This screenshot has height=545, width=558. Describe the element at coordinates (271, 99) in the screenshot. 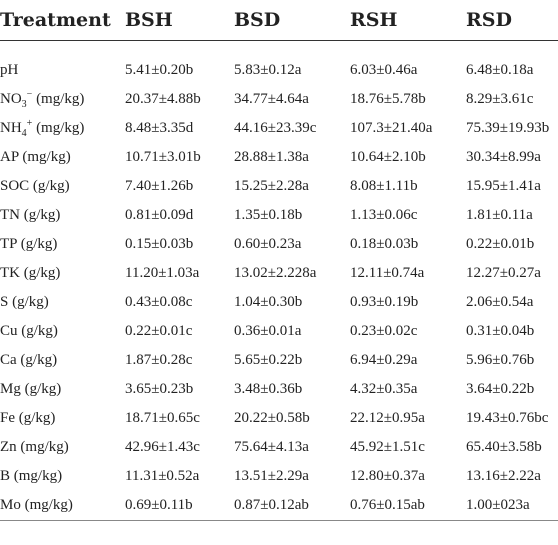

I see `cell-bsd: 34.77±4.64a` at that location.